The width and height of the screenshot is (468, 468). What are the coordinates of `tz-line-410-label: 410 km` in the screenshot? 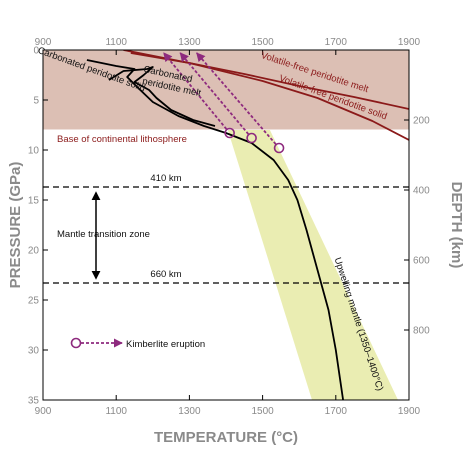 It's located at (165, 178).